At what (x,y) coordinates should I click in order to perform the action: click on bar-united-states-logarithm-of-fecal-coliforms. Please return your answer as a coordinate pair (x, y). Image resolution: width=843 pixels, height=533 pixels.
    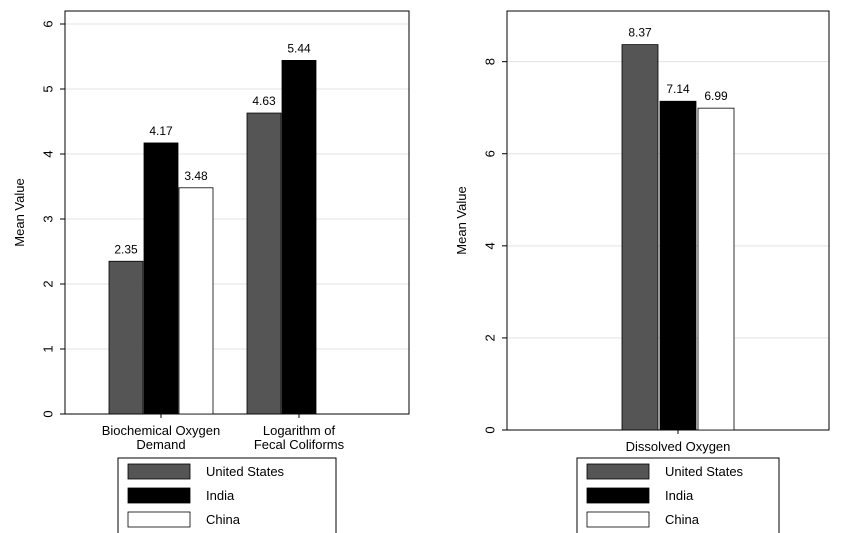
    Looking at the image, I should click on (264, 263).